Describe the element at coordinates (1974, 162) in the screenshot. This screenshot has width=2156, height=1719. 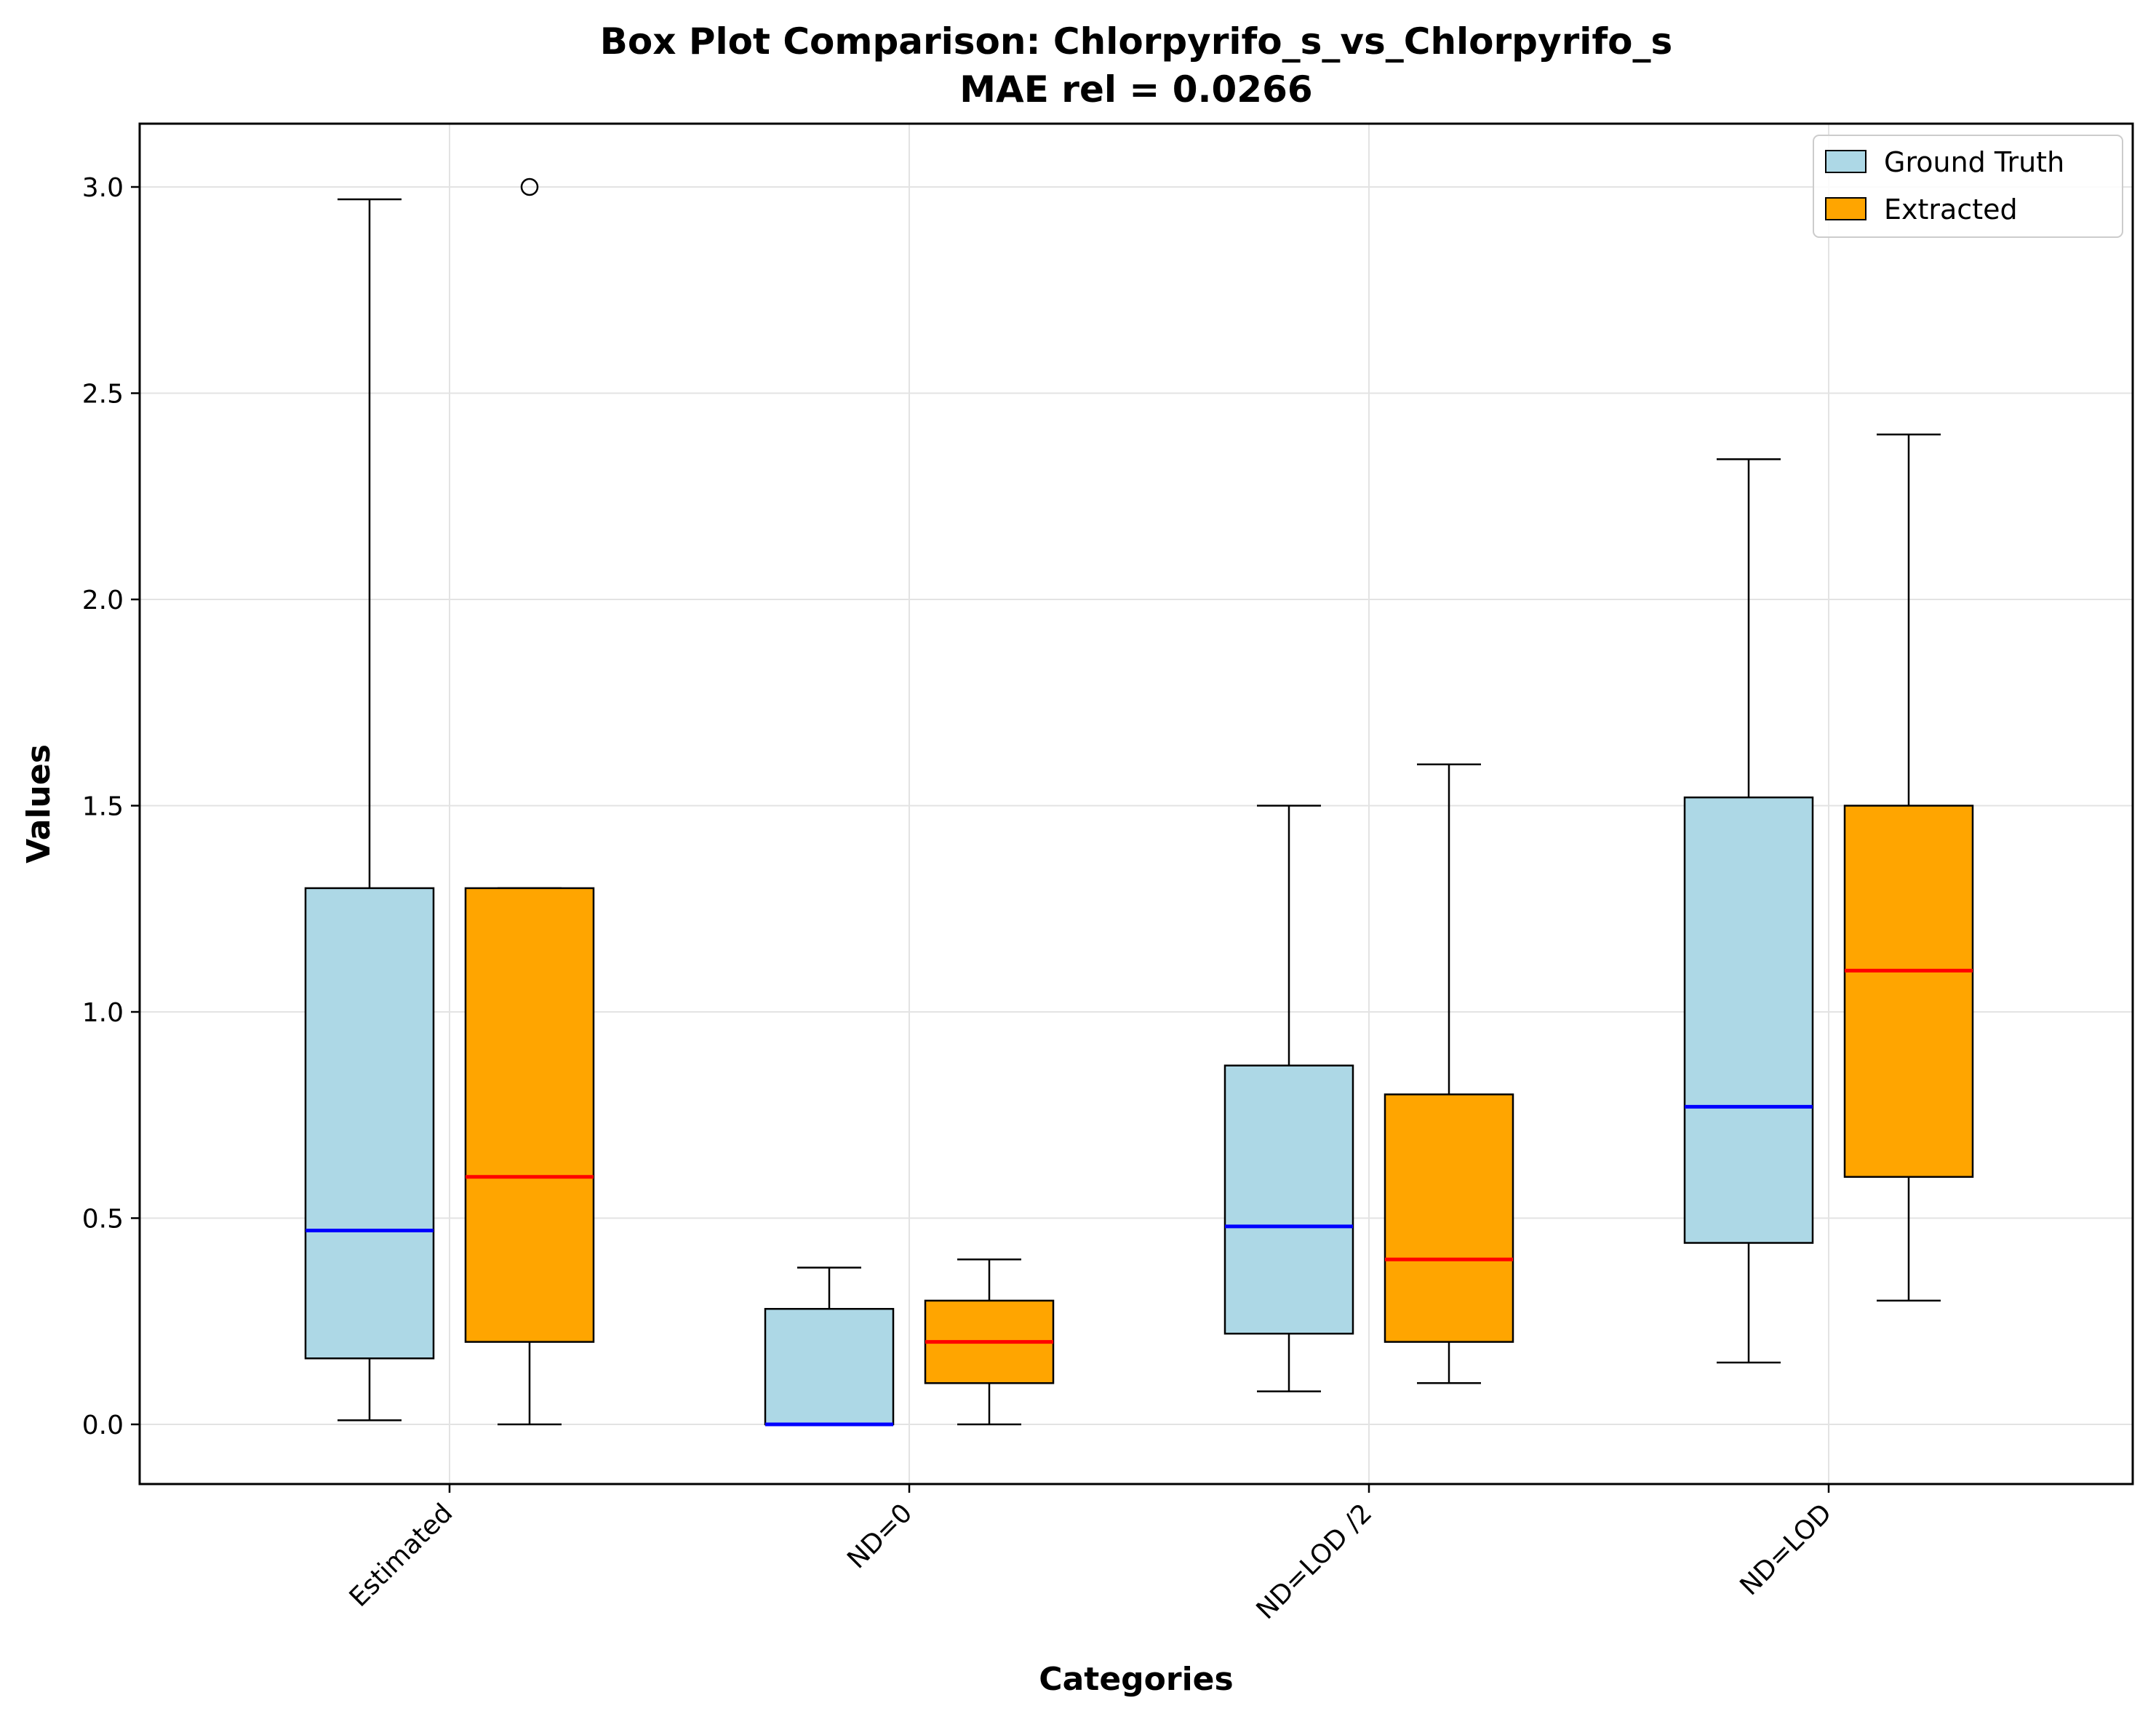
I see `legend-label-ground-truth: Ground Truth` at that location.